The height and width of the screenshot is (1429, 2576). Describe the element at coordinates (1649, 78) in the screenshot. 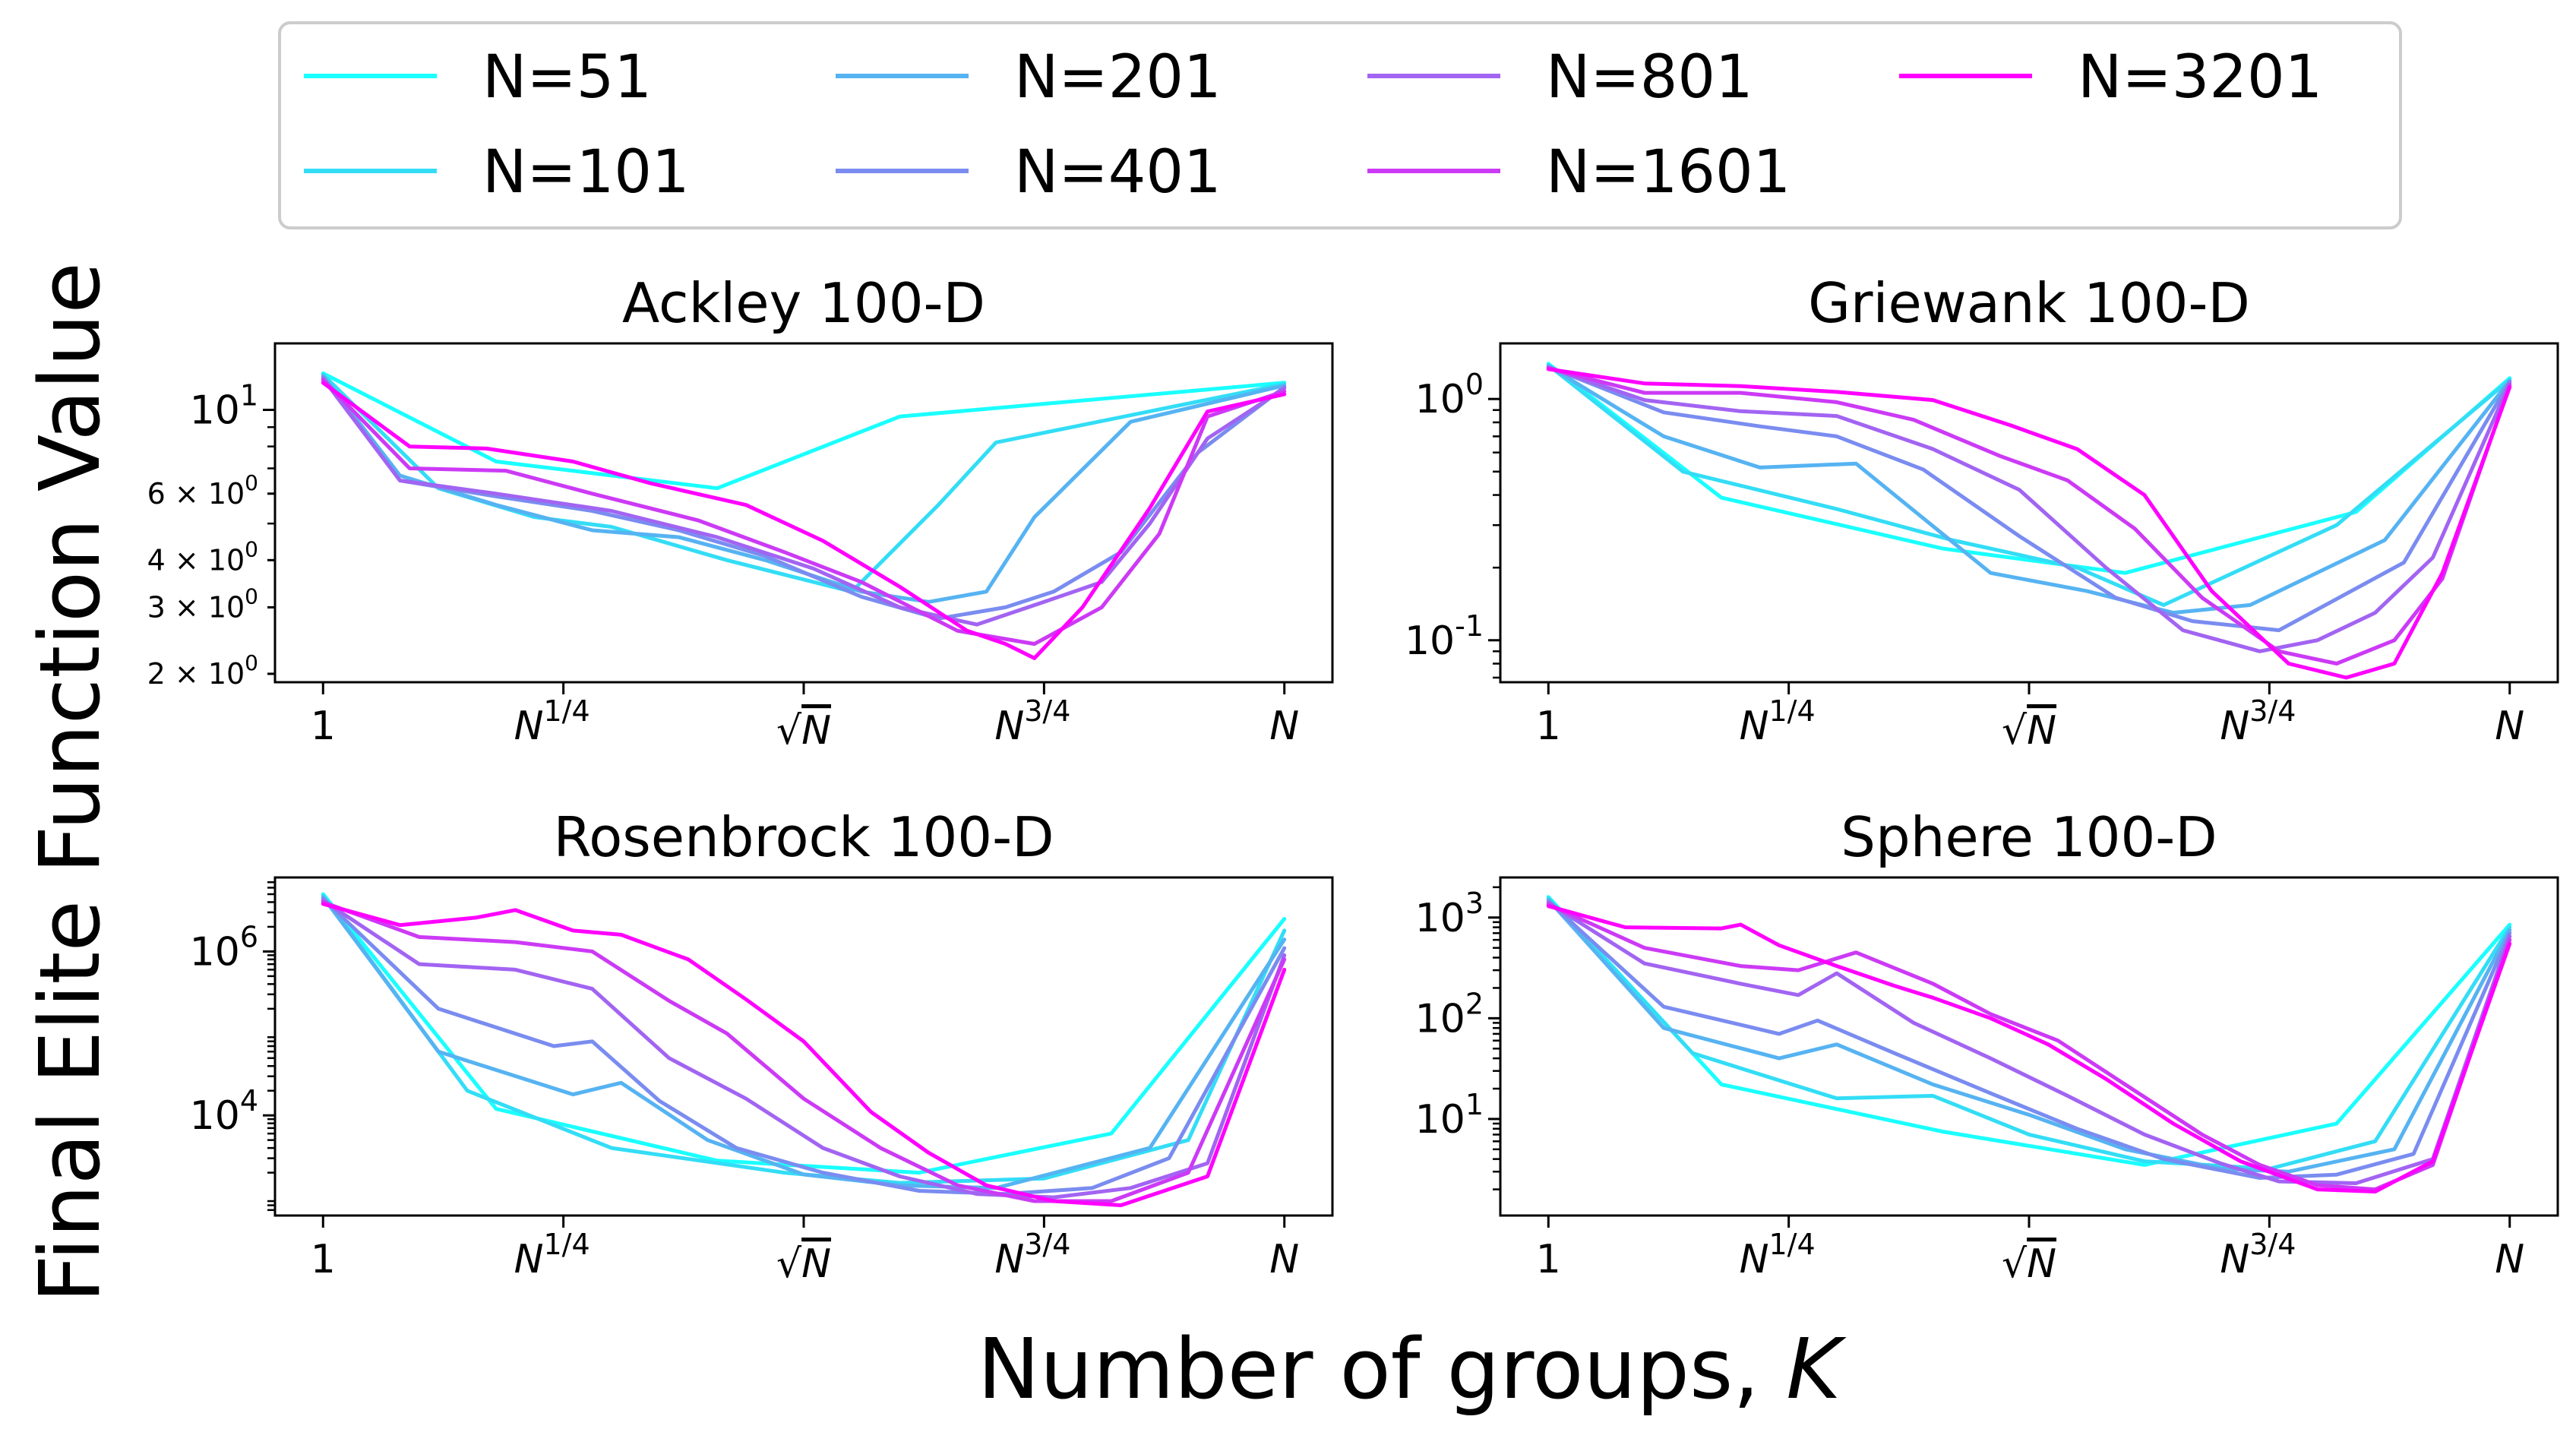

I see `legend-label-n-801: N=801` at that location.